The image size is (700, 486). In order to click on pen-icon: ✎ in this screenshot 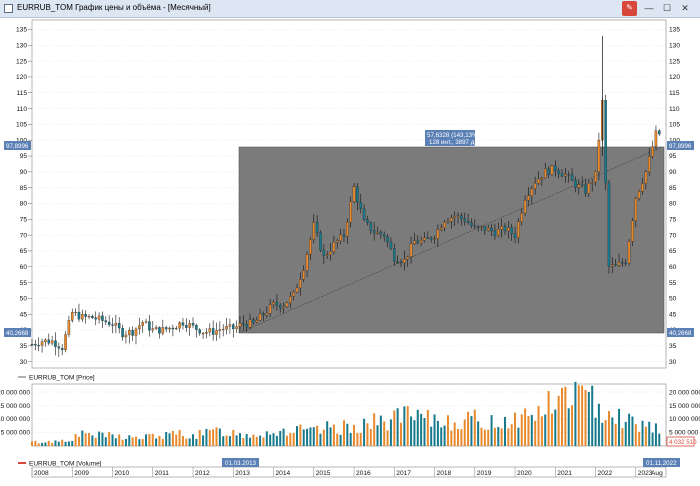, I will do `click(629, 8)`.